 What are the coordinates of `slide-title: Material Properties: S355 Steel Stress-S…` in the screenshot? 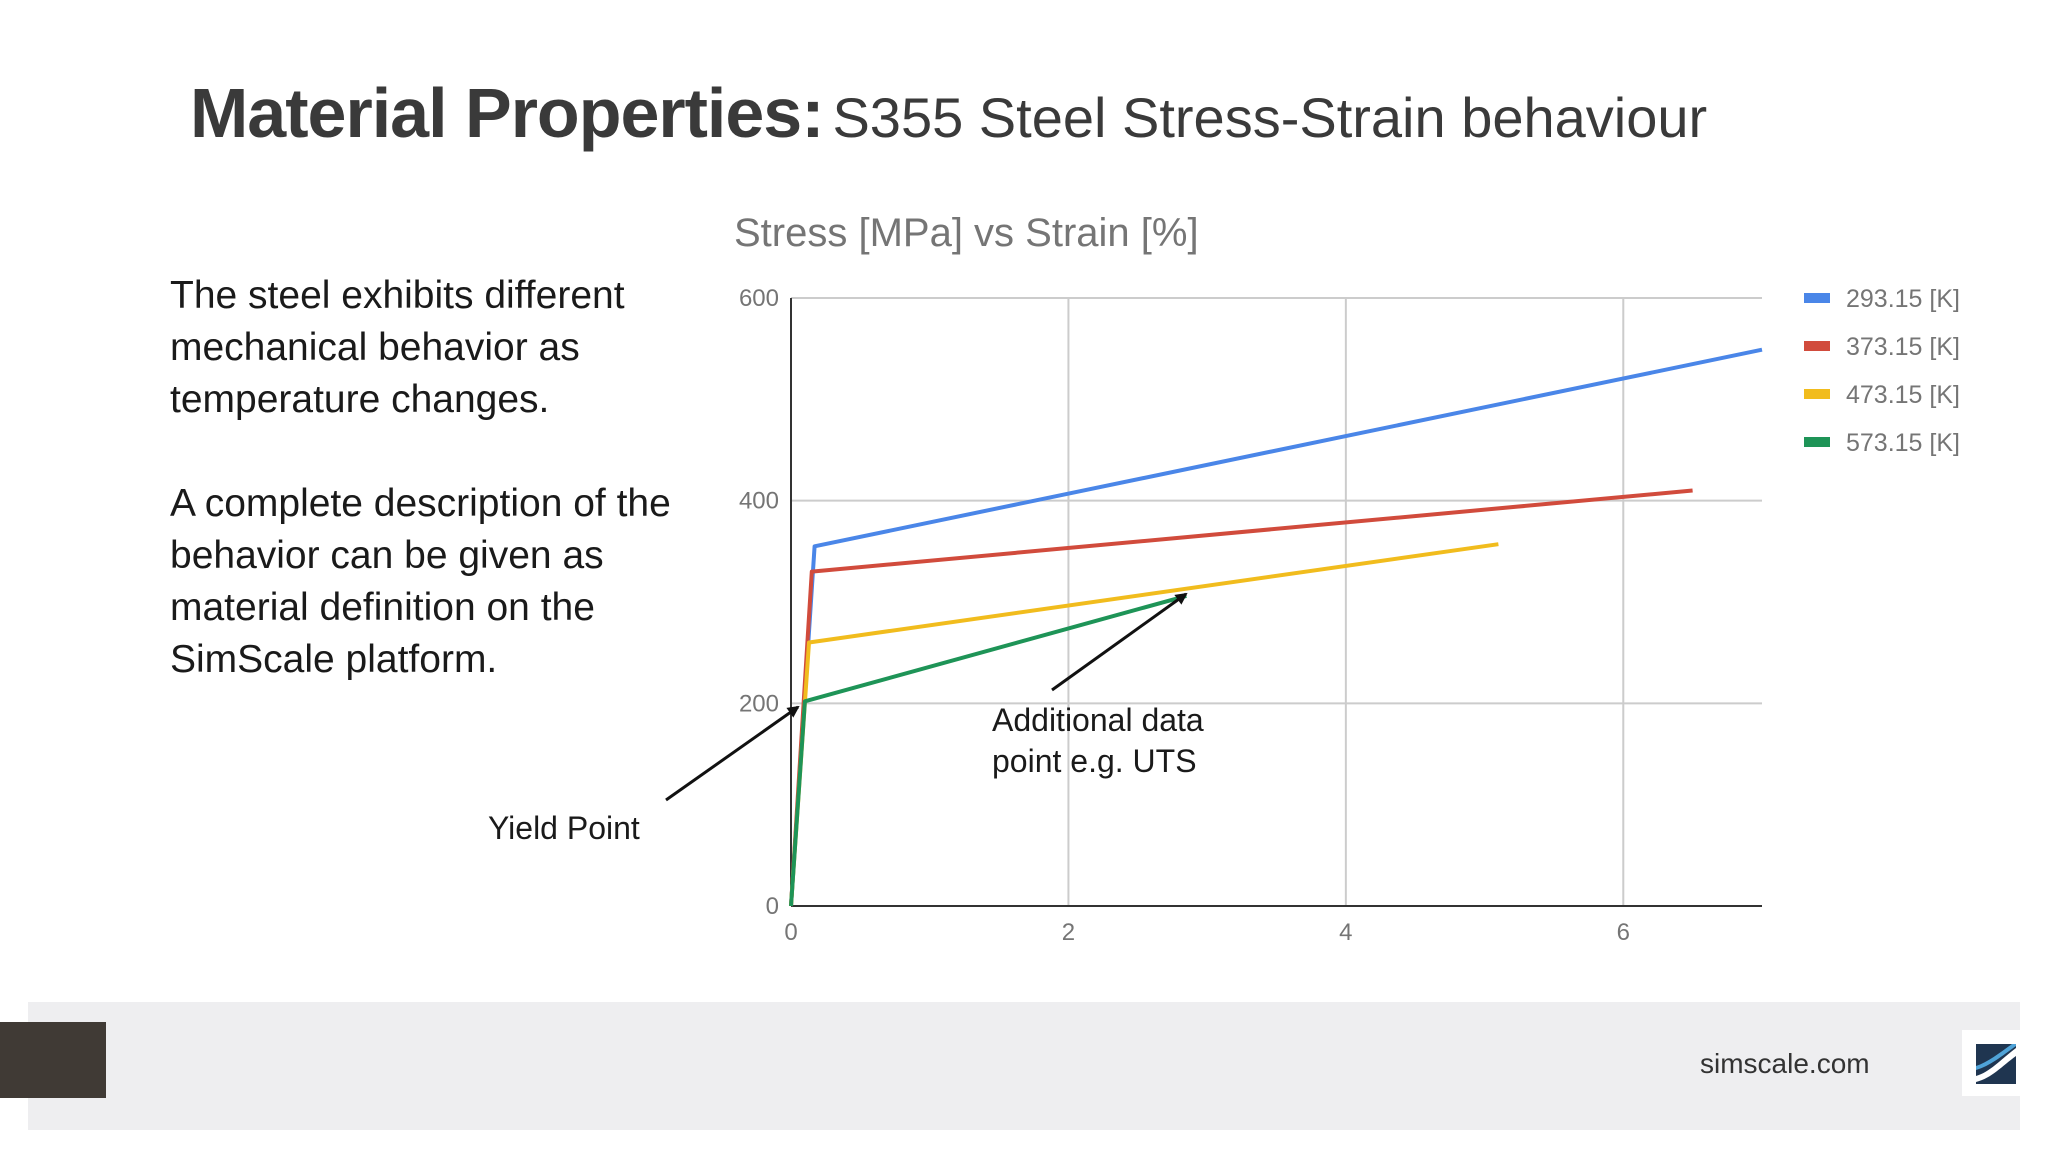 It's located at (948, 113).